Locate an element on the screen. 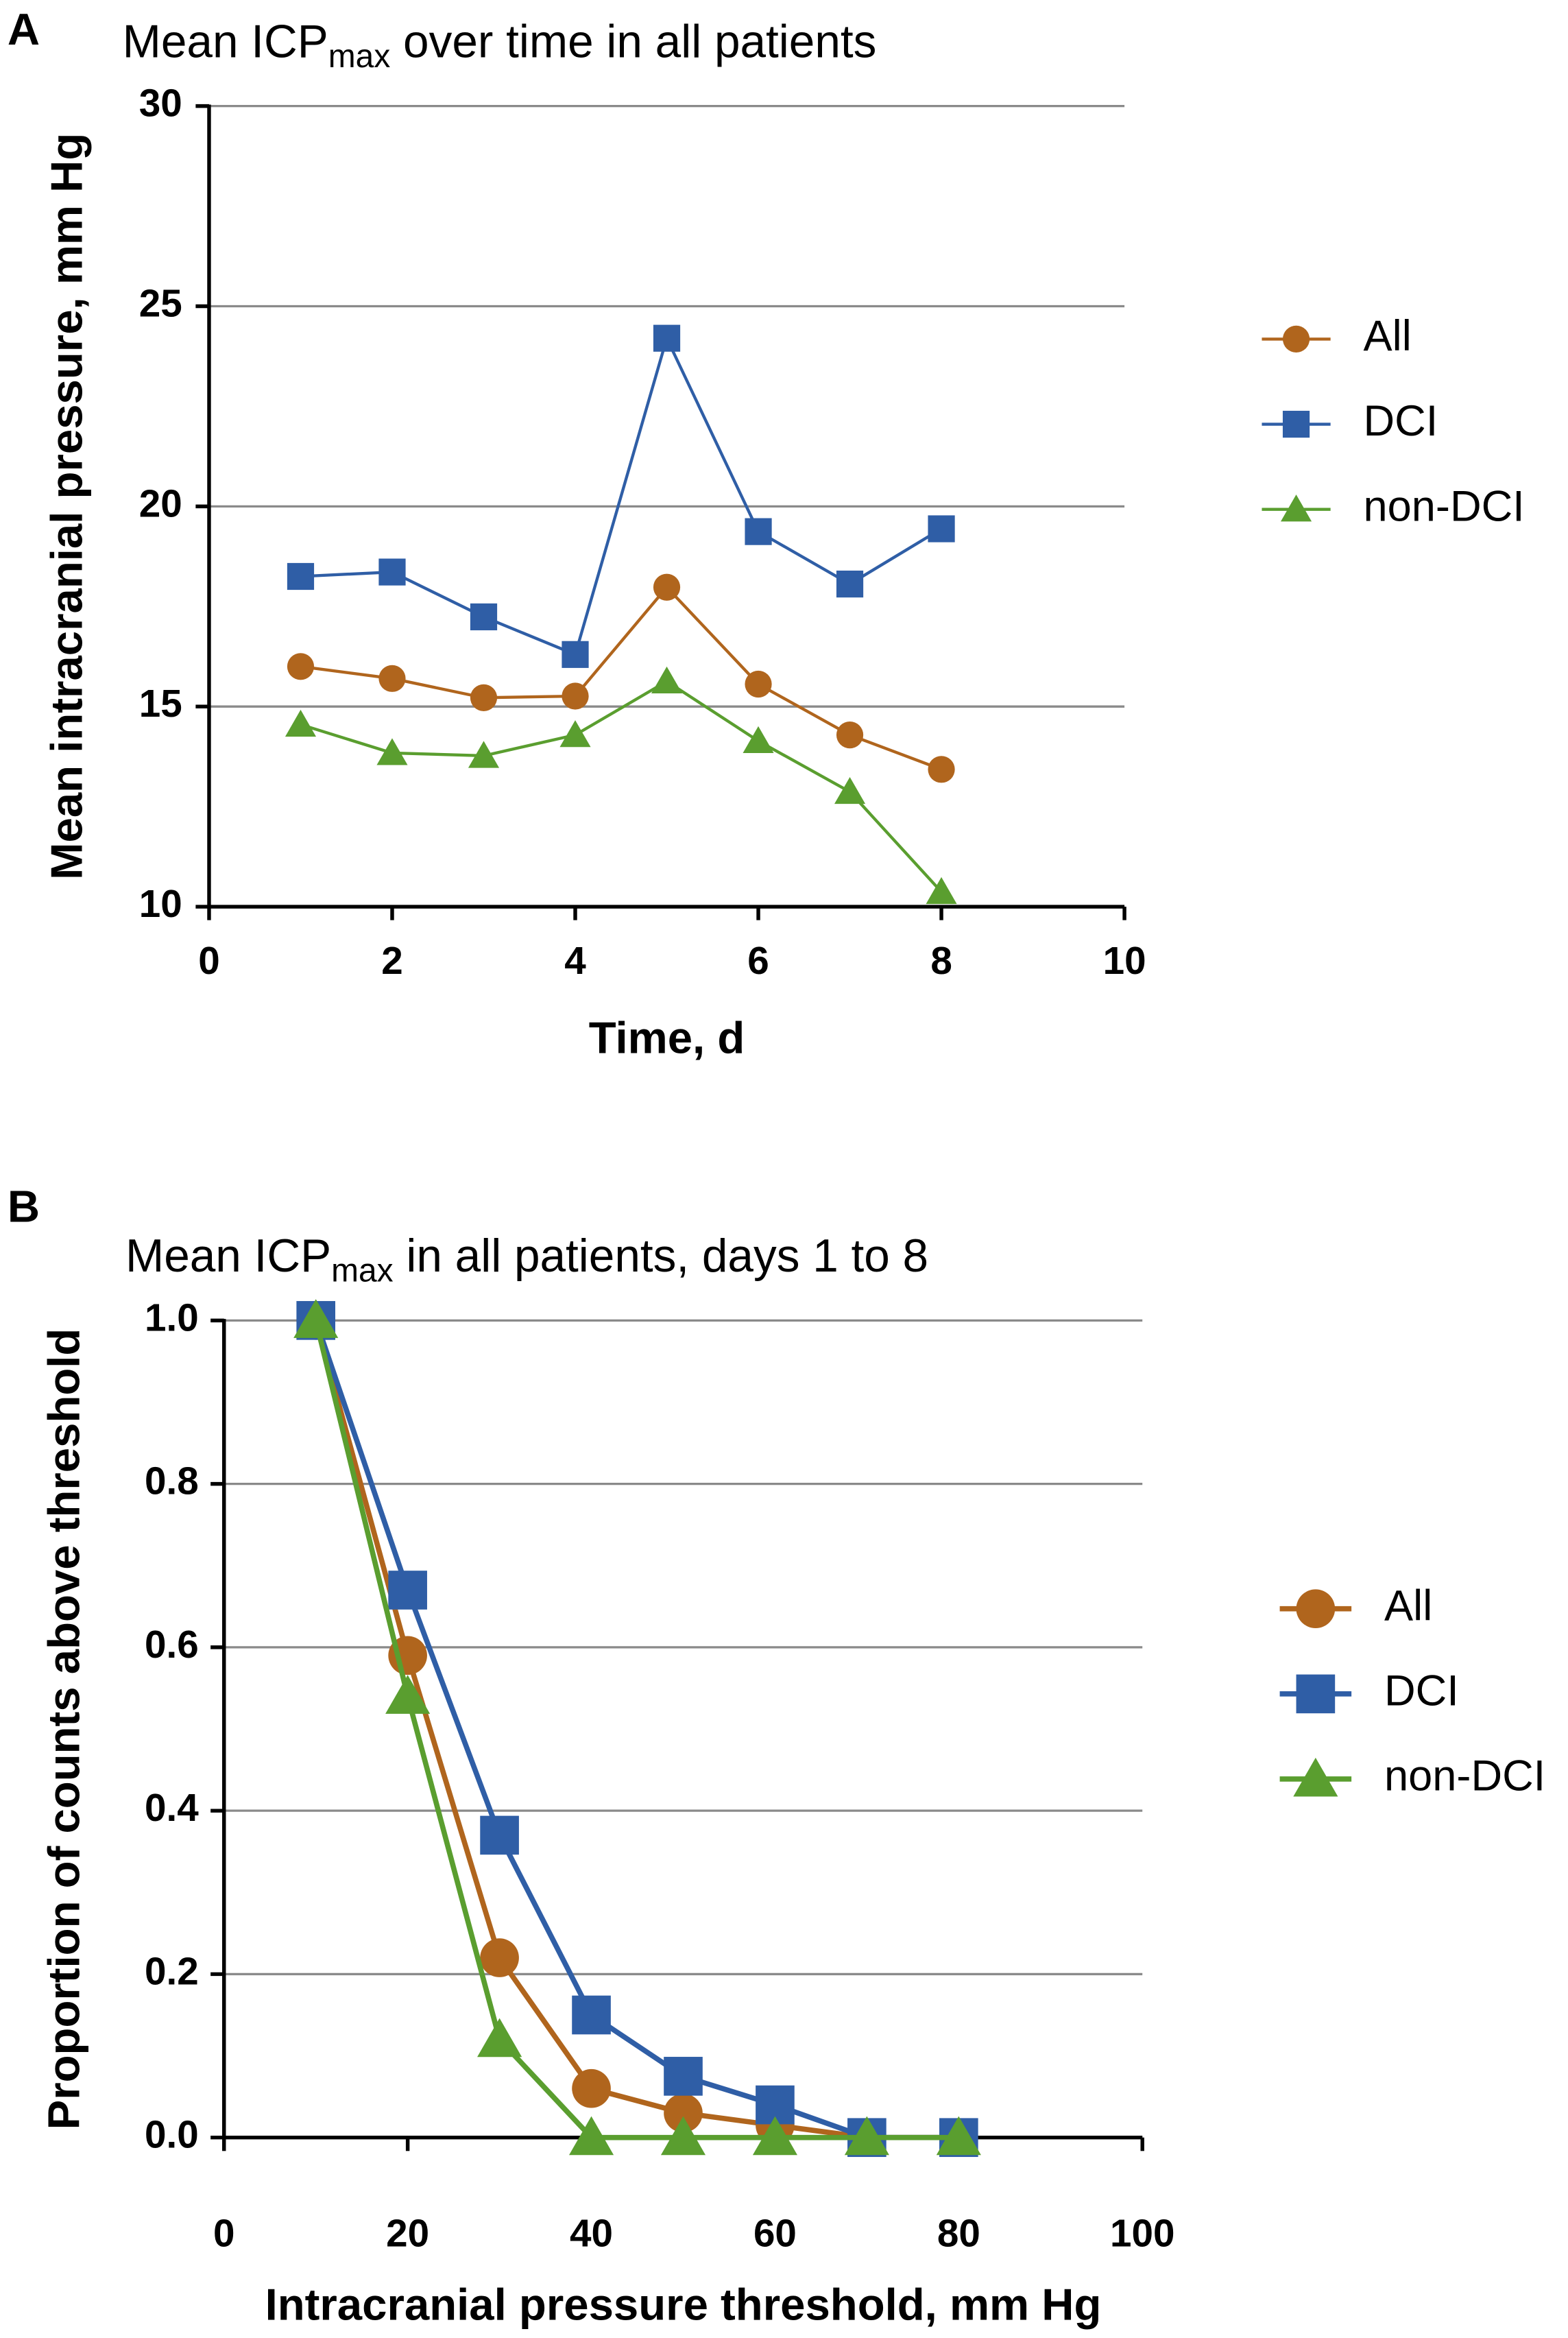 This screenshot has height=2338, width=1568. y-axis-title: Mean intracranial pressure, mm Hg is located at coordinates (67, 506).